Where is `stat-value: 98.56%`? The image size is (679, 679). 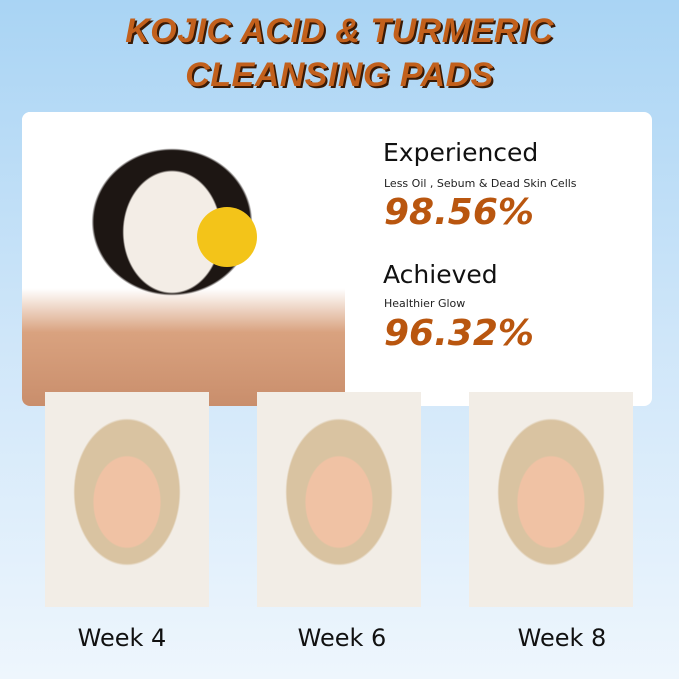 stat-value: 98.56% is located at coordinates (459, 212).